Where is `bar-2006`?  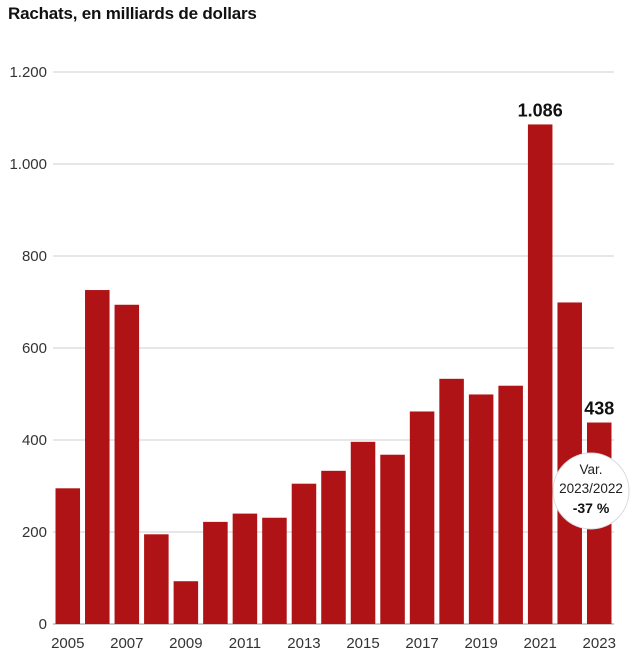
bar-2006 is located at coordinates (97, 457).